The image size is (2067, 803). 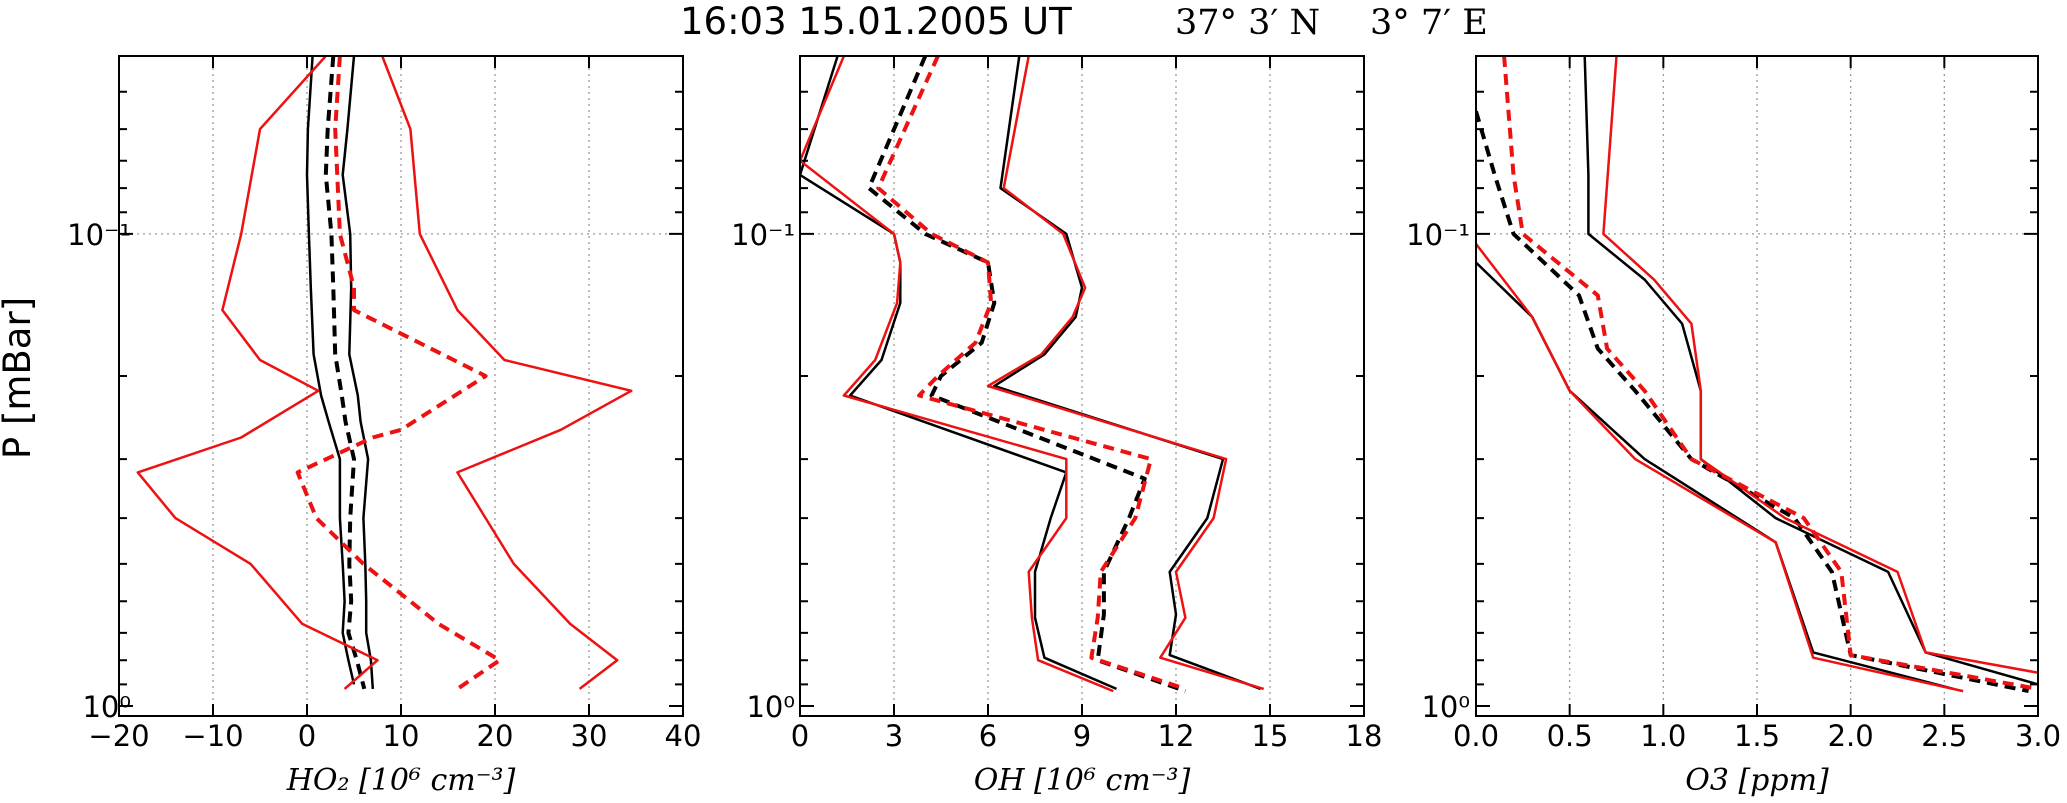 What do you see at coordinates (2038, 736) in the screenshot?
I see `x-tick-label: 3.0` at bounding box center [2038, 736].